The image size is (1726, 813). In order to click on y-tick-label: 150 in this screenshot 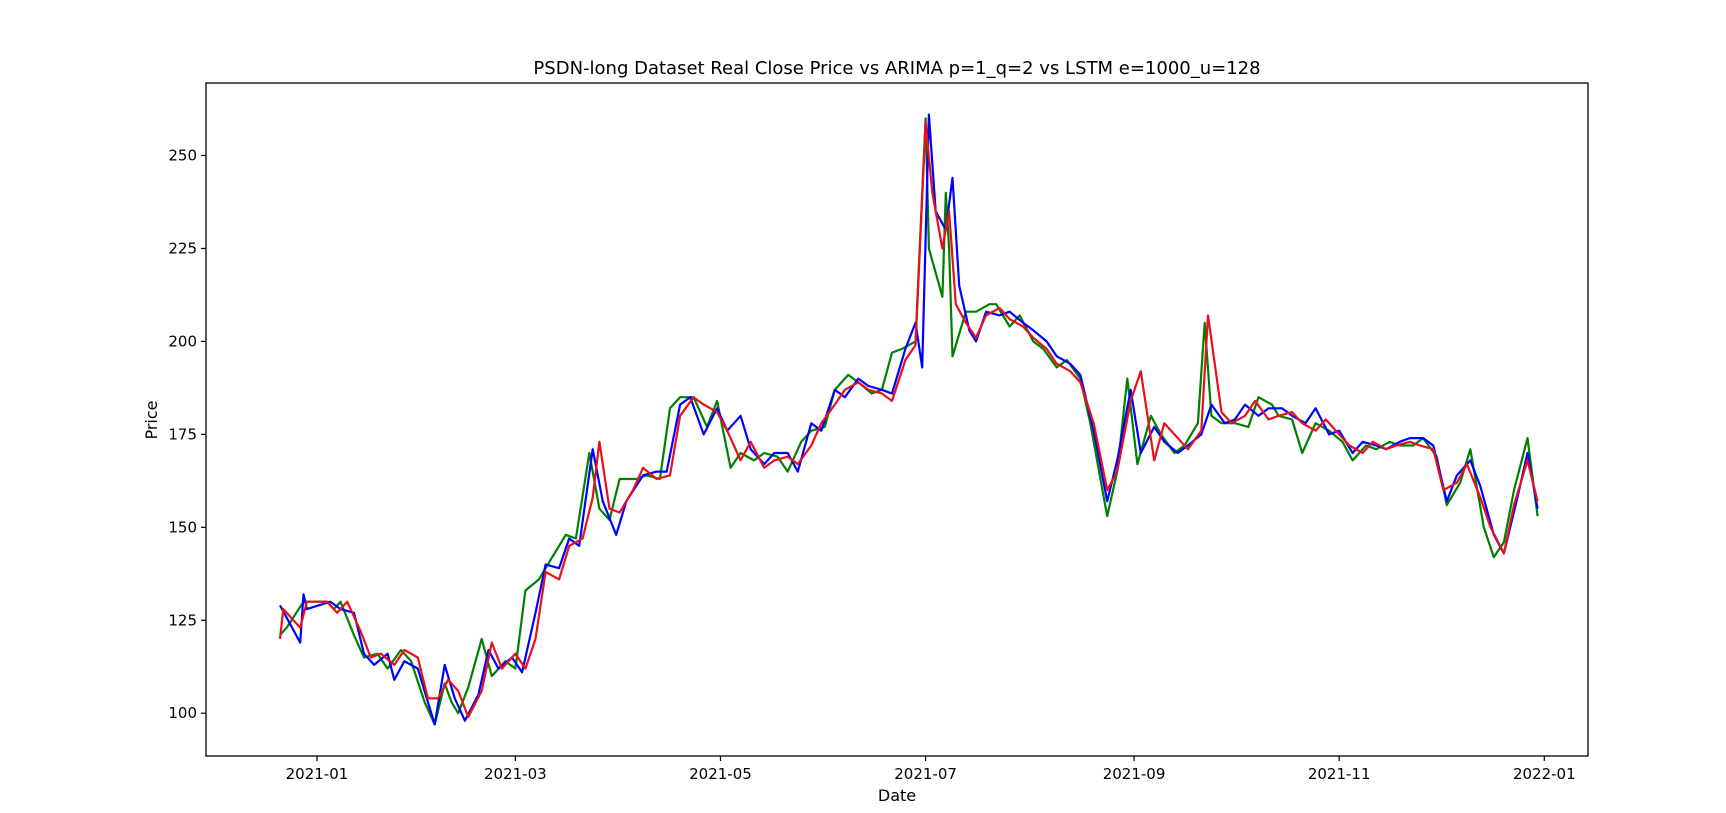, I will do `click(182, 527)`.